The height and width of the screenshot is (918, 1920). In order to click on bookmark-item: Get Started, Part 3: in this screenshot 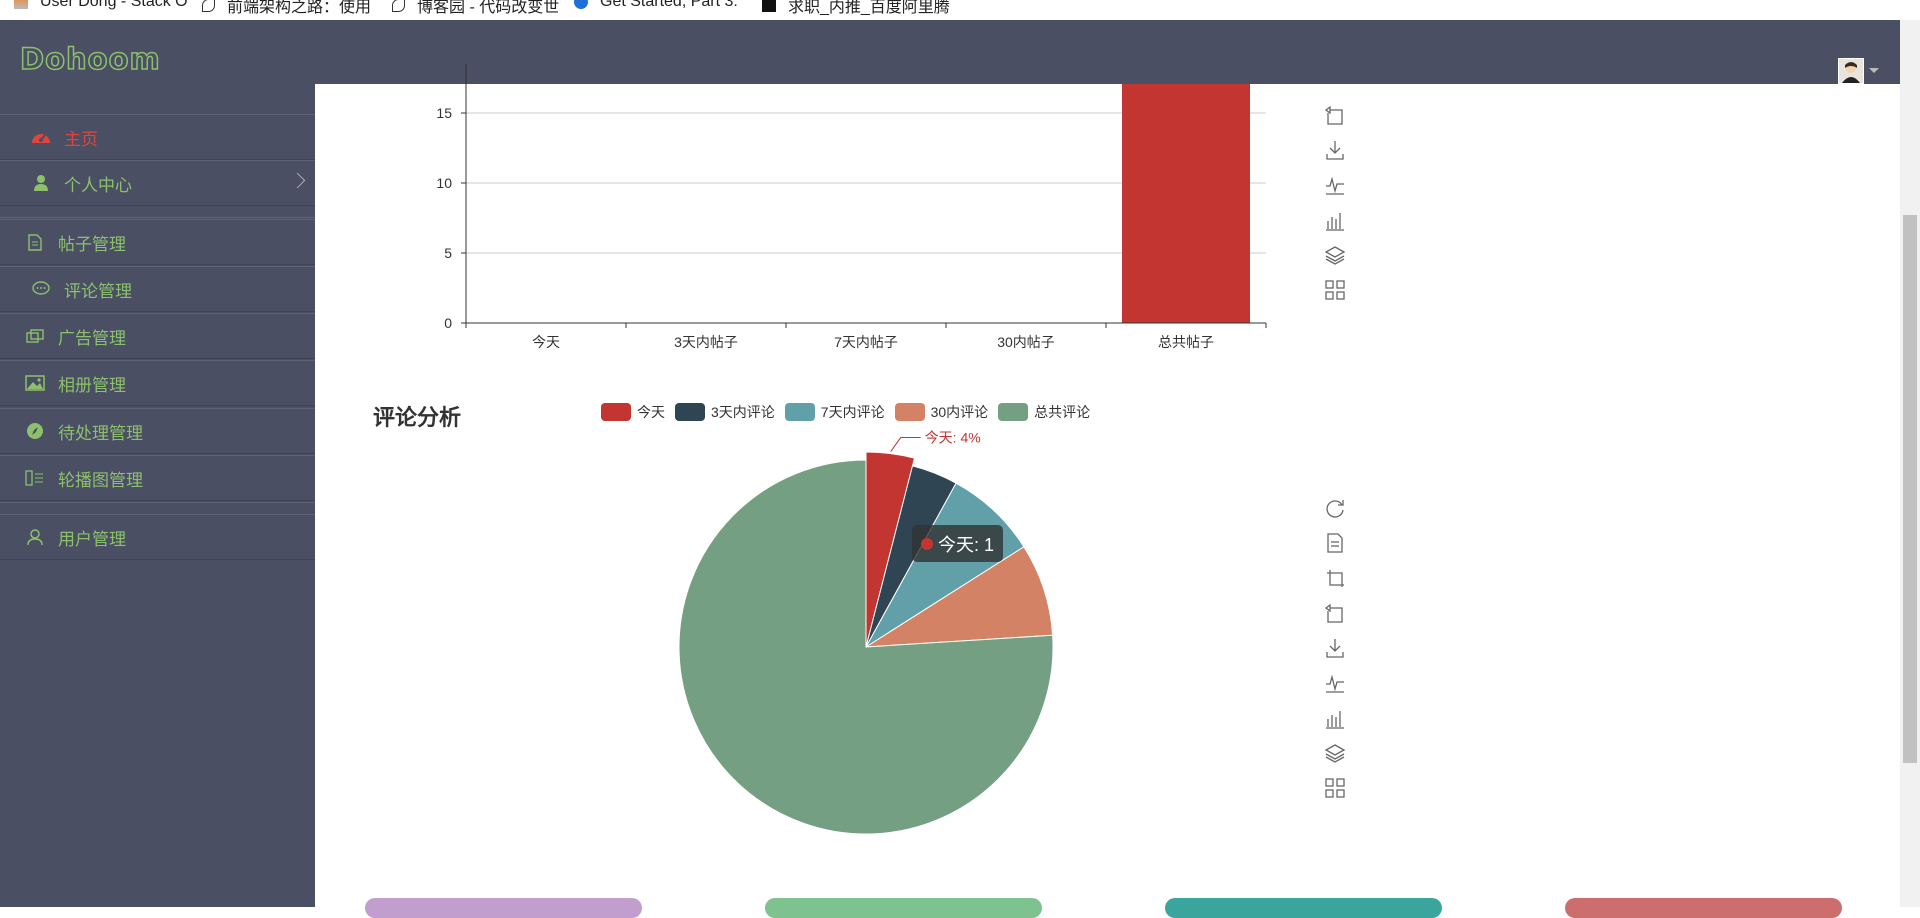, I will do `click(656, 5)`.